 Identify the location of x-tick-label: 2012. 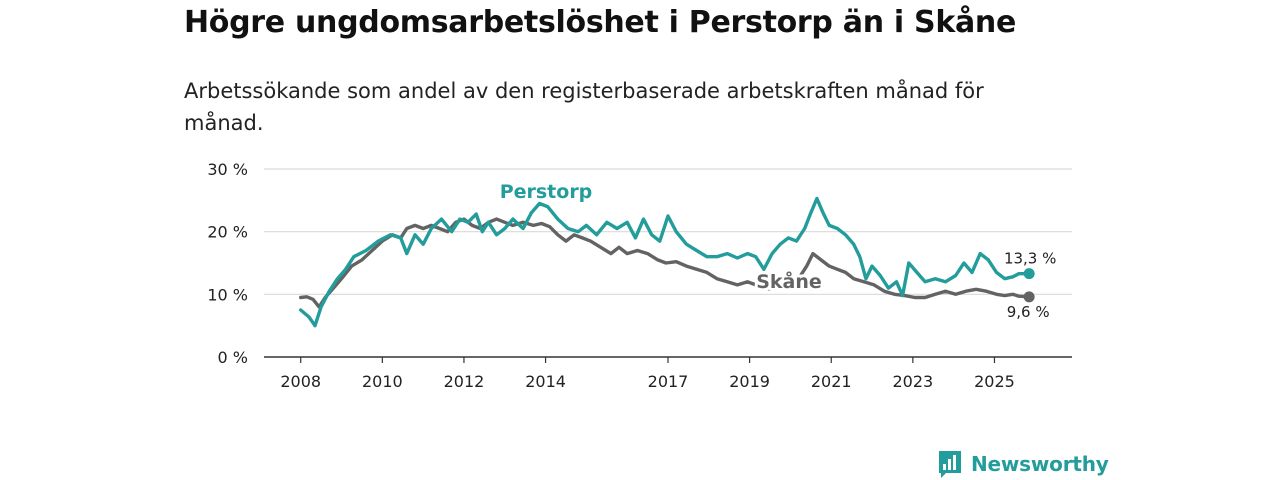
(464, 381).